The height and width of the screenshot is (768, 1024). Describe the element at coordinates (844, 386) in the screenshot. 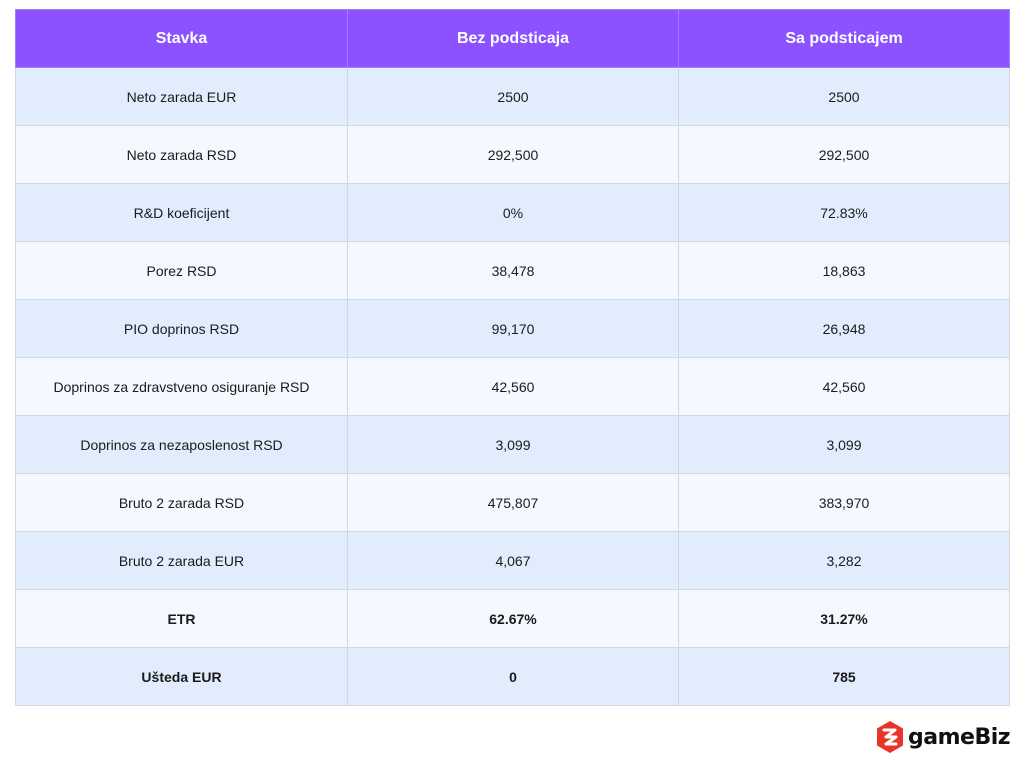

I see `row-value-with: 42,560` at that location.